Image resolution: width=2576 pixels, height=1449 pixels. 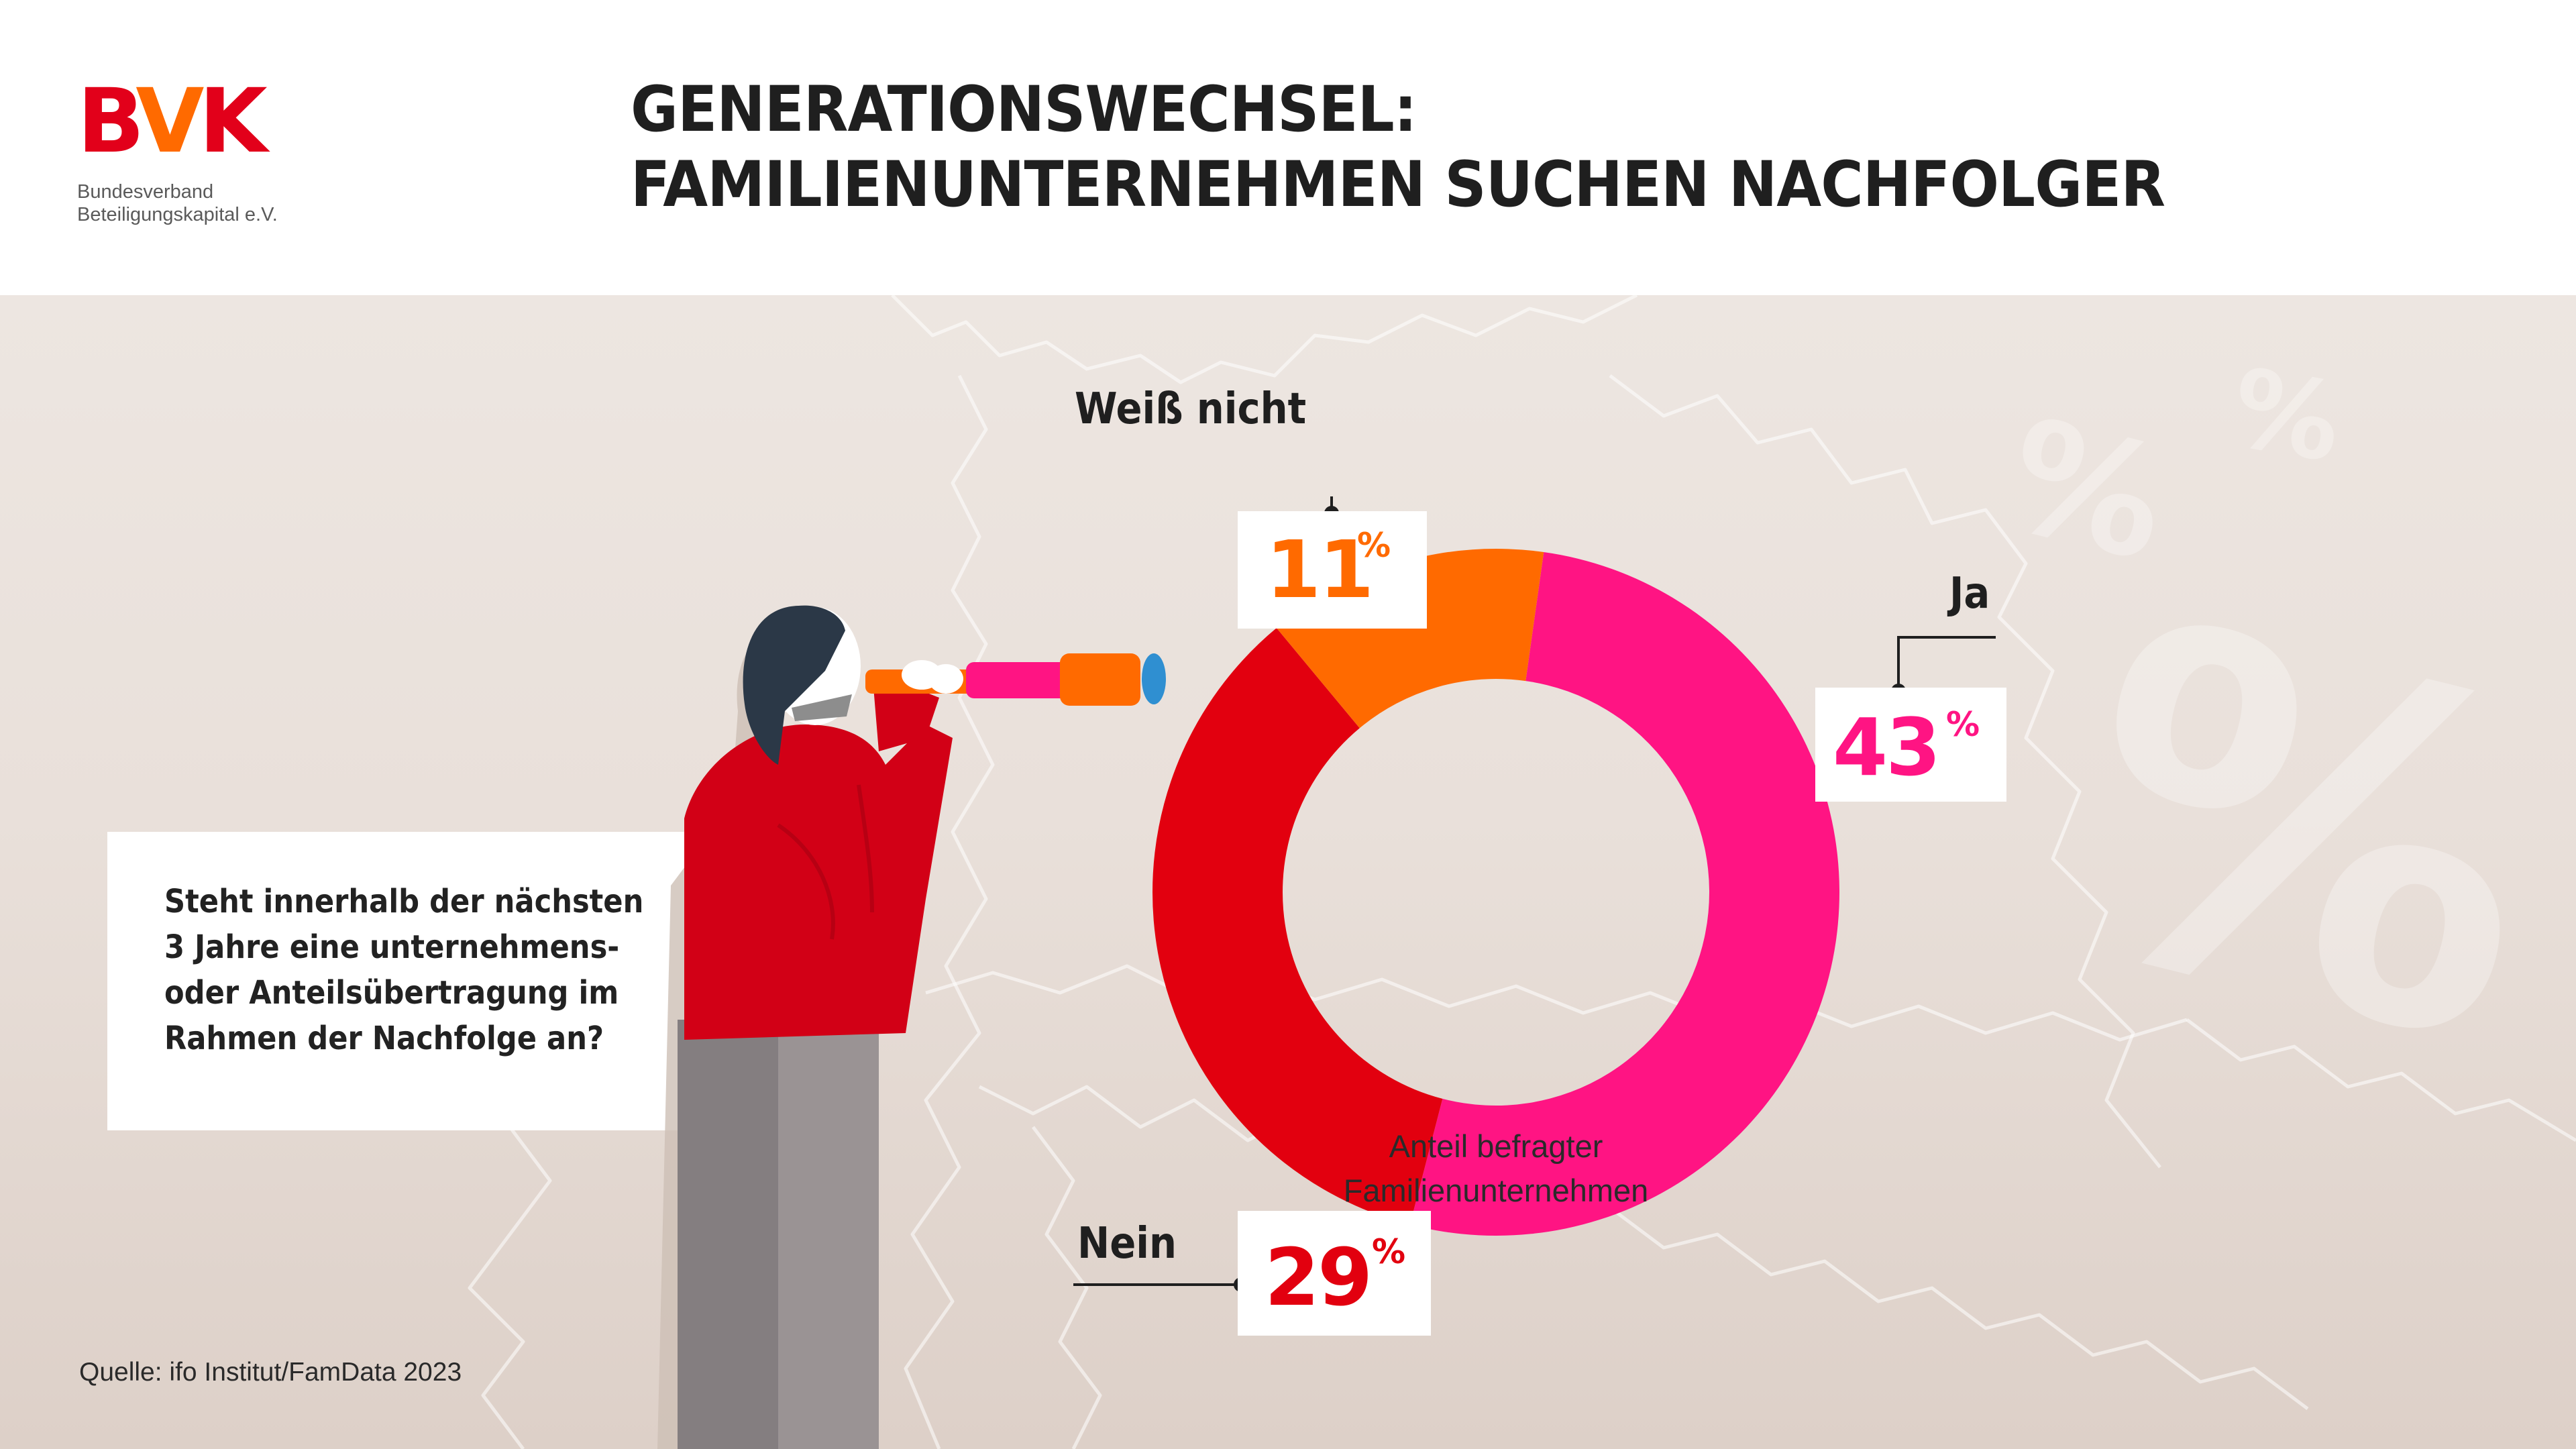 I want to click on question-line4: Rahmen der Nachfolge an?, so click(x=384, y=1038).